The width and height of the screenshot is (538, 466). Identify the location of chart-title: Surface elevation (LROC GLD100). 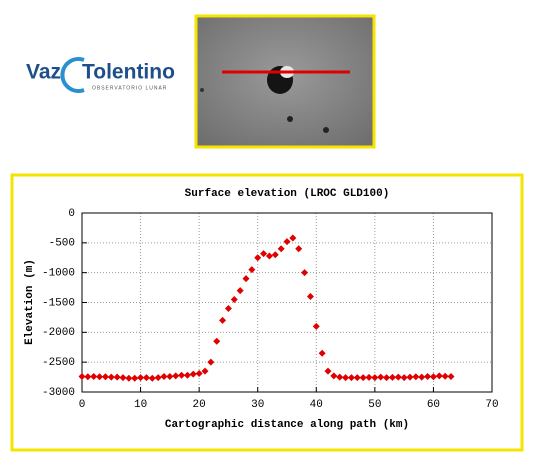
(287, 194).